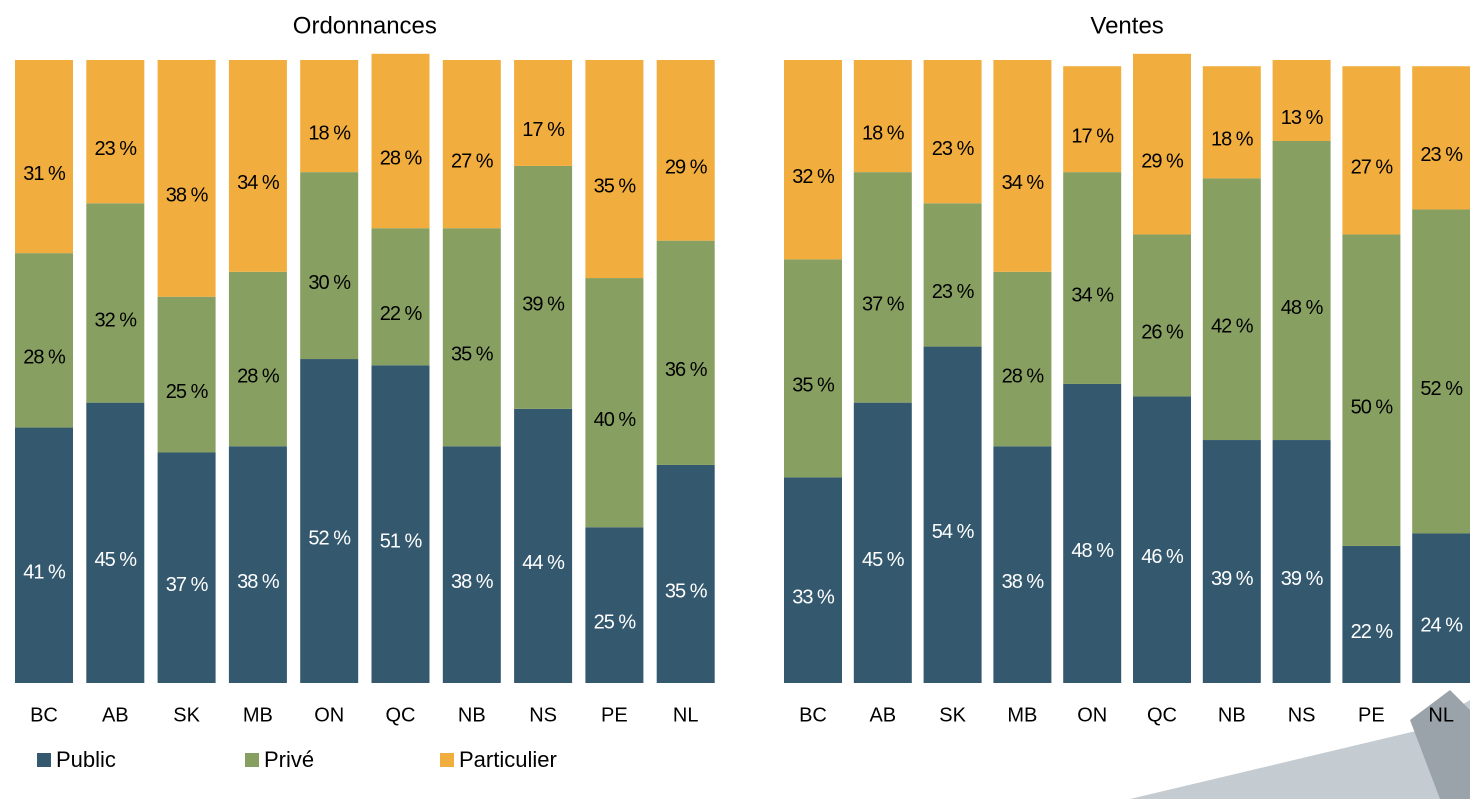  I want to click on legend-label: Particulier, so click(508, 759).